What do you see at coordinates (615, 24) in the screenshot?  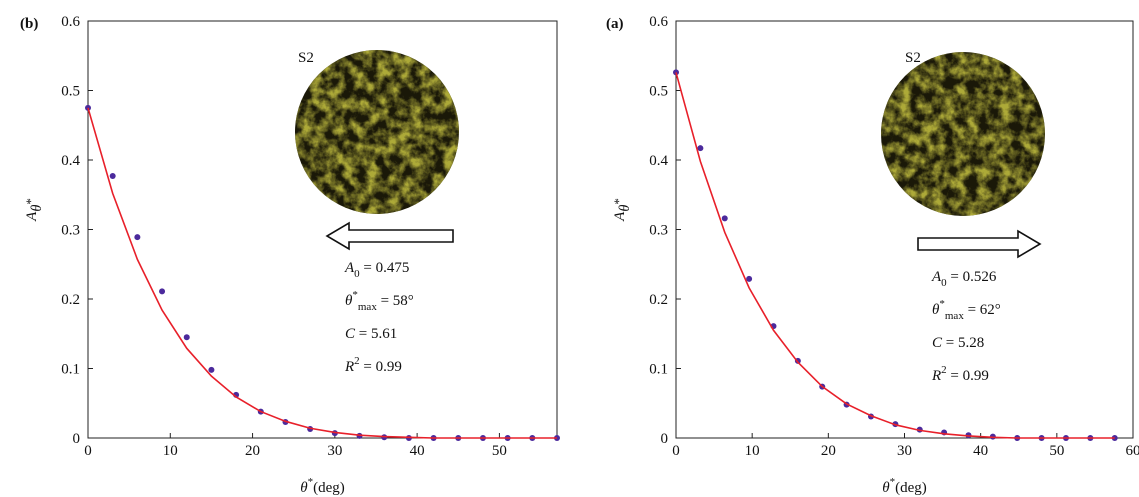 I see `panel-label: (a)` at bounding box center [615, 24].